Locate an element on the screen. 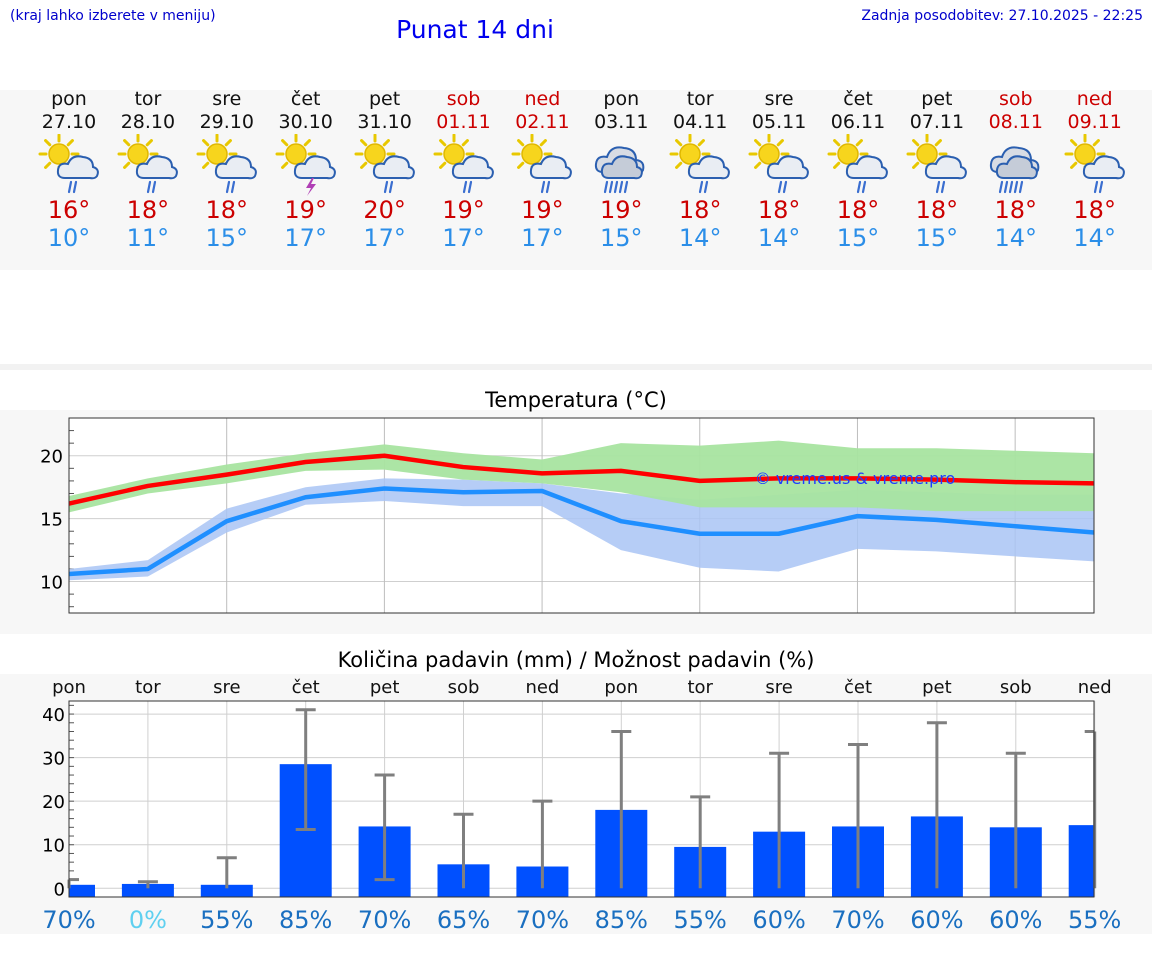  day-column: pon 03.11 19° 15° is located at coordinates (621, 170).